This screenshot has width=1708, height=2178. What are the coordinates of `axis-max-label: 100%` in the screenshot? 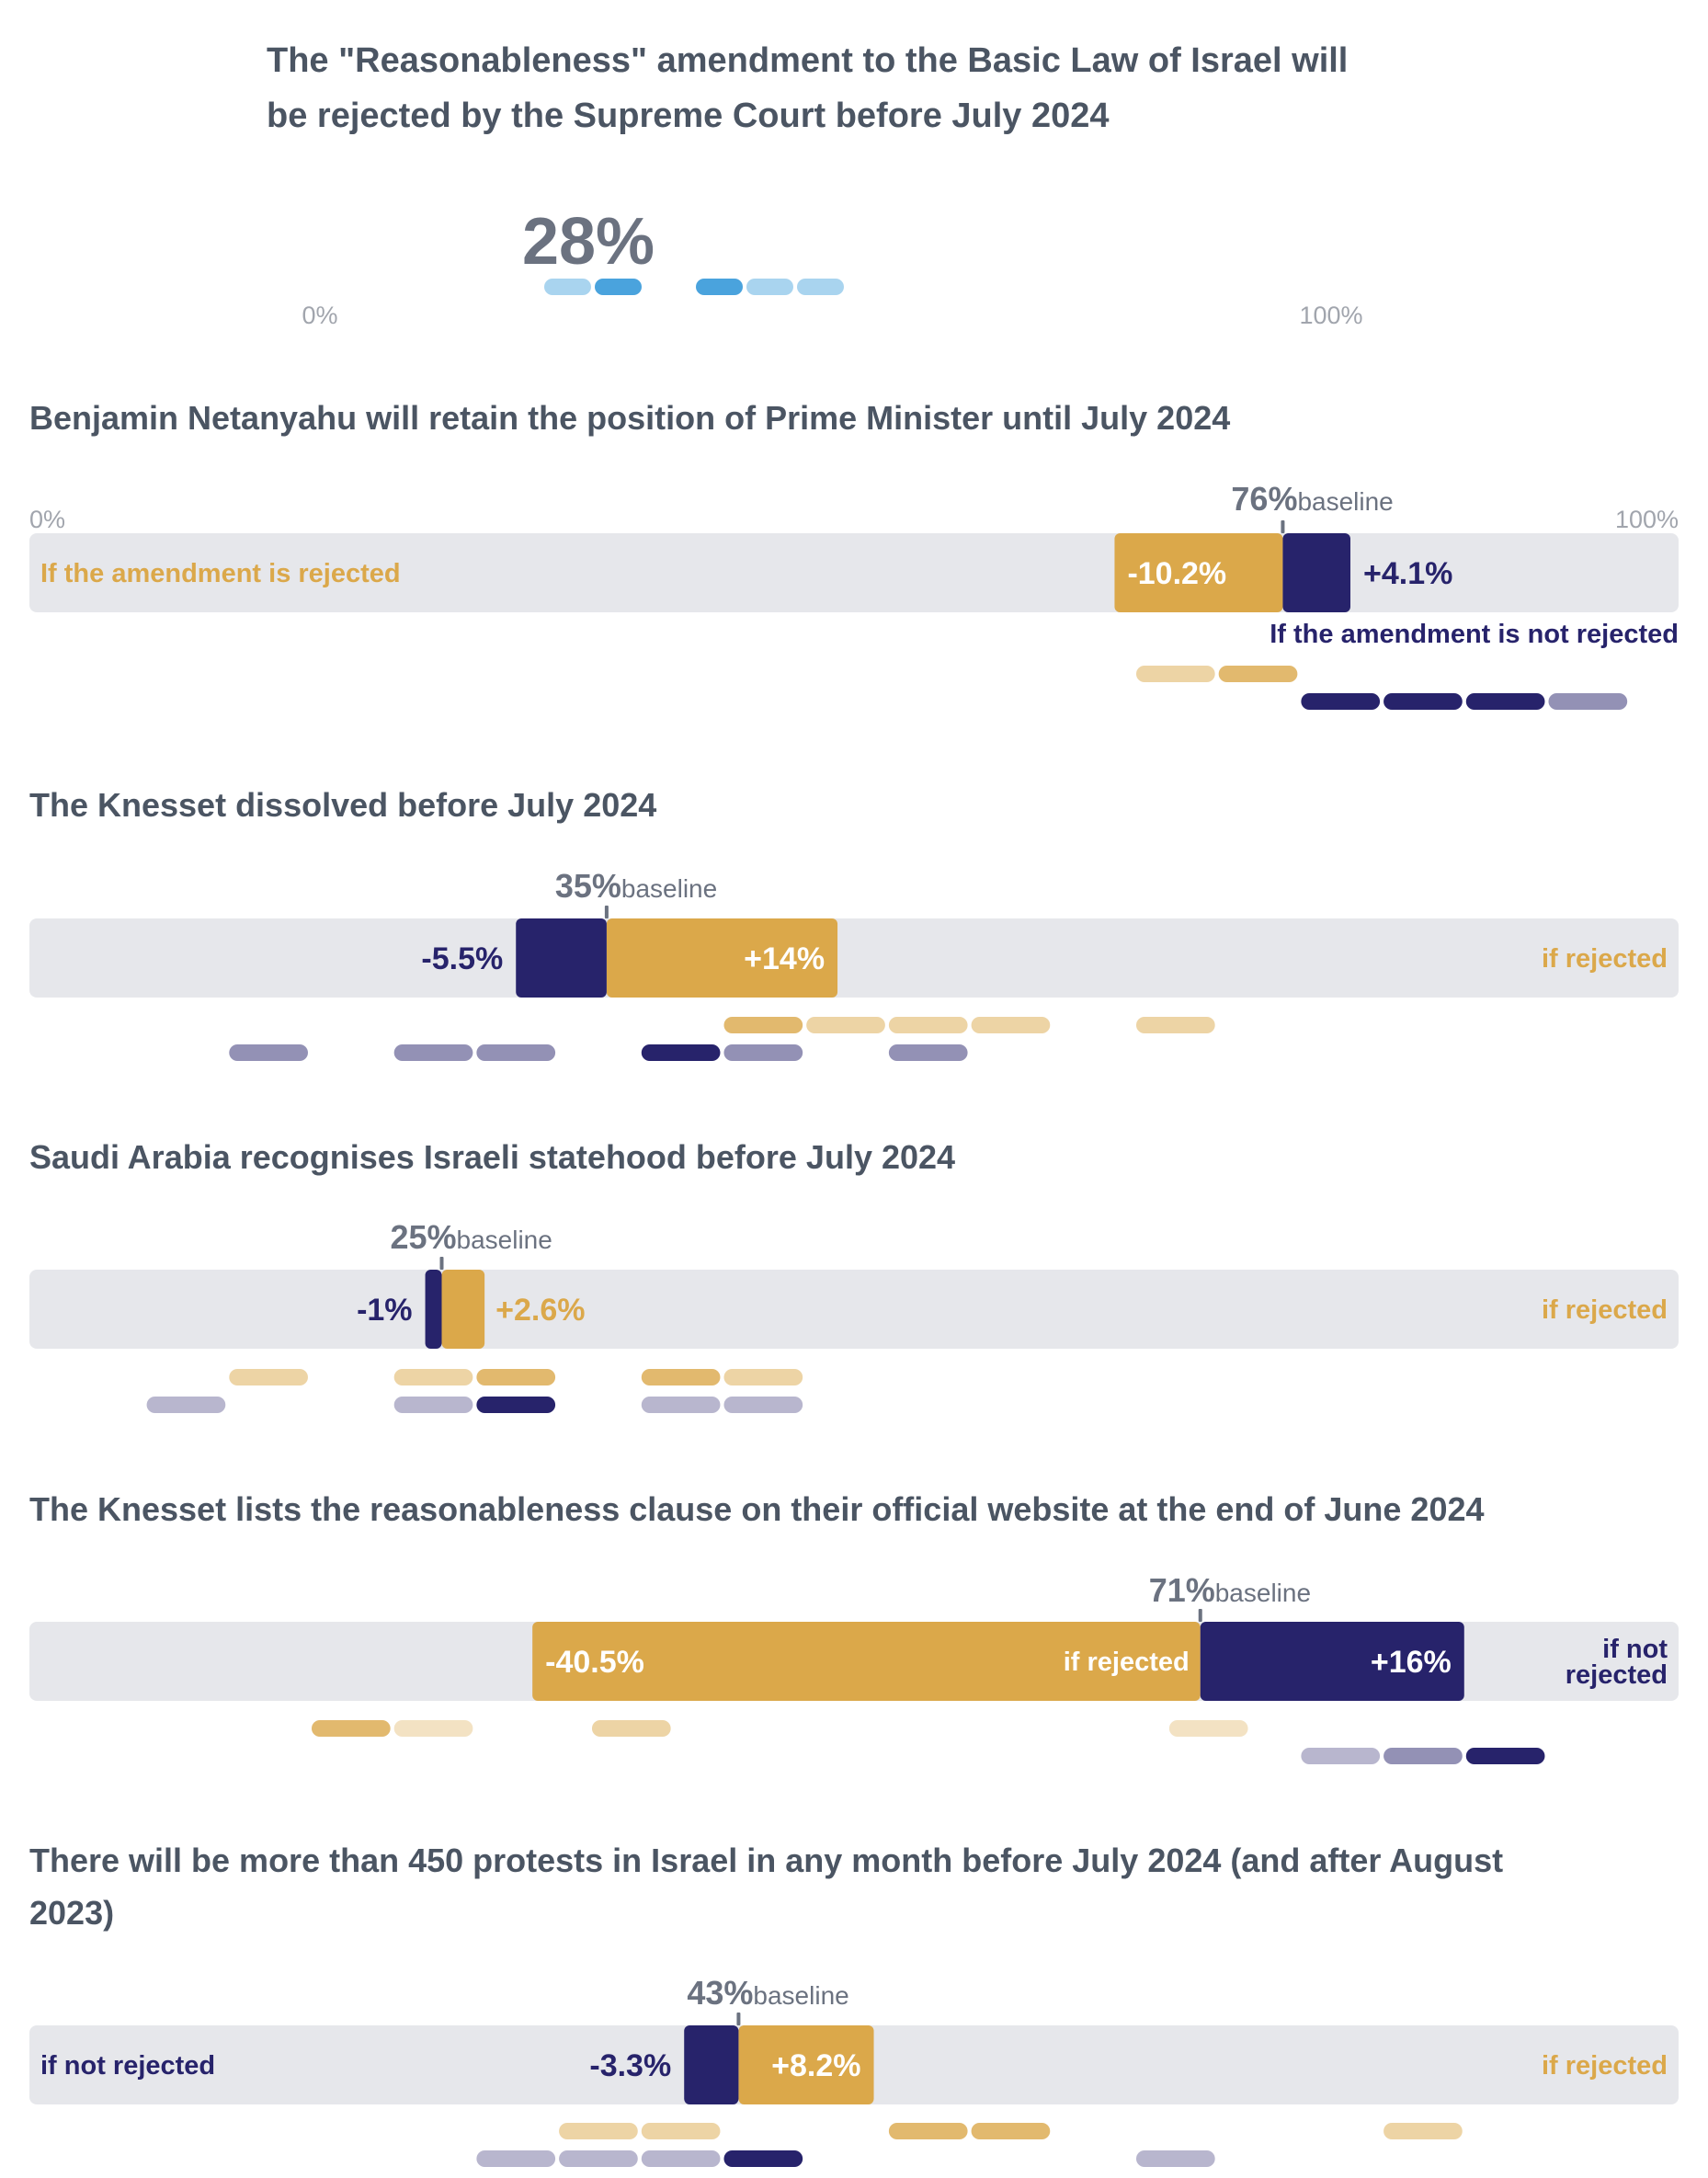 It's located at (1647, 519).